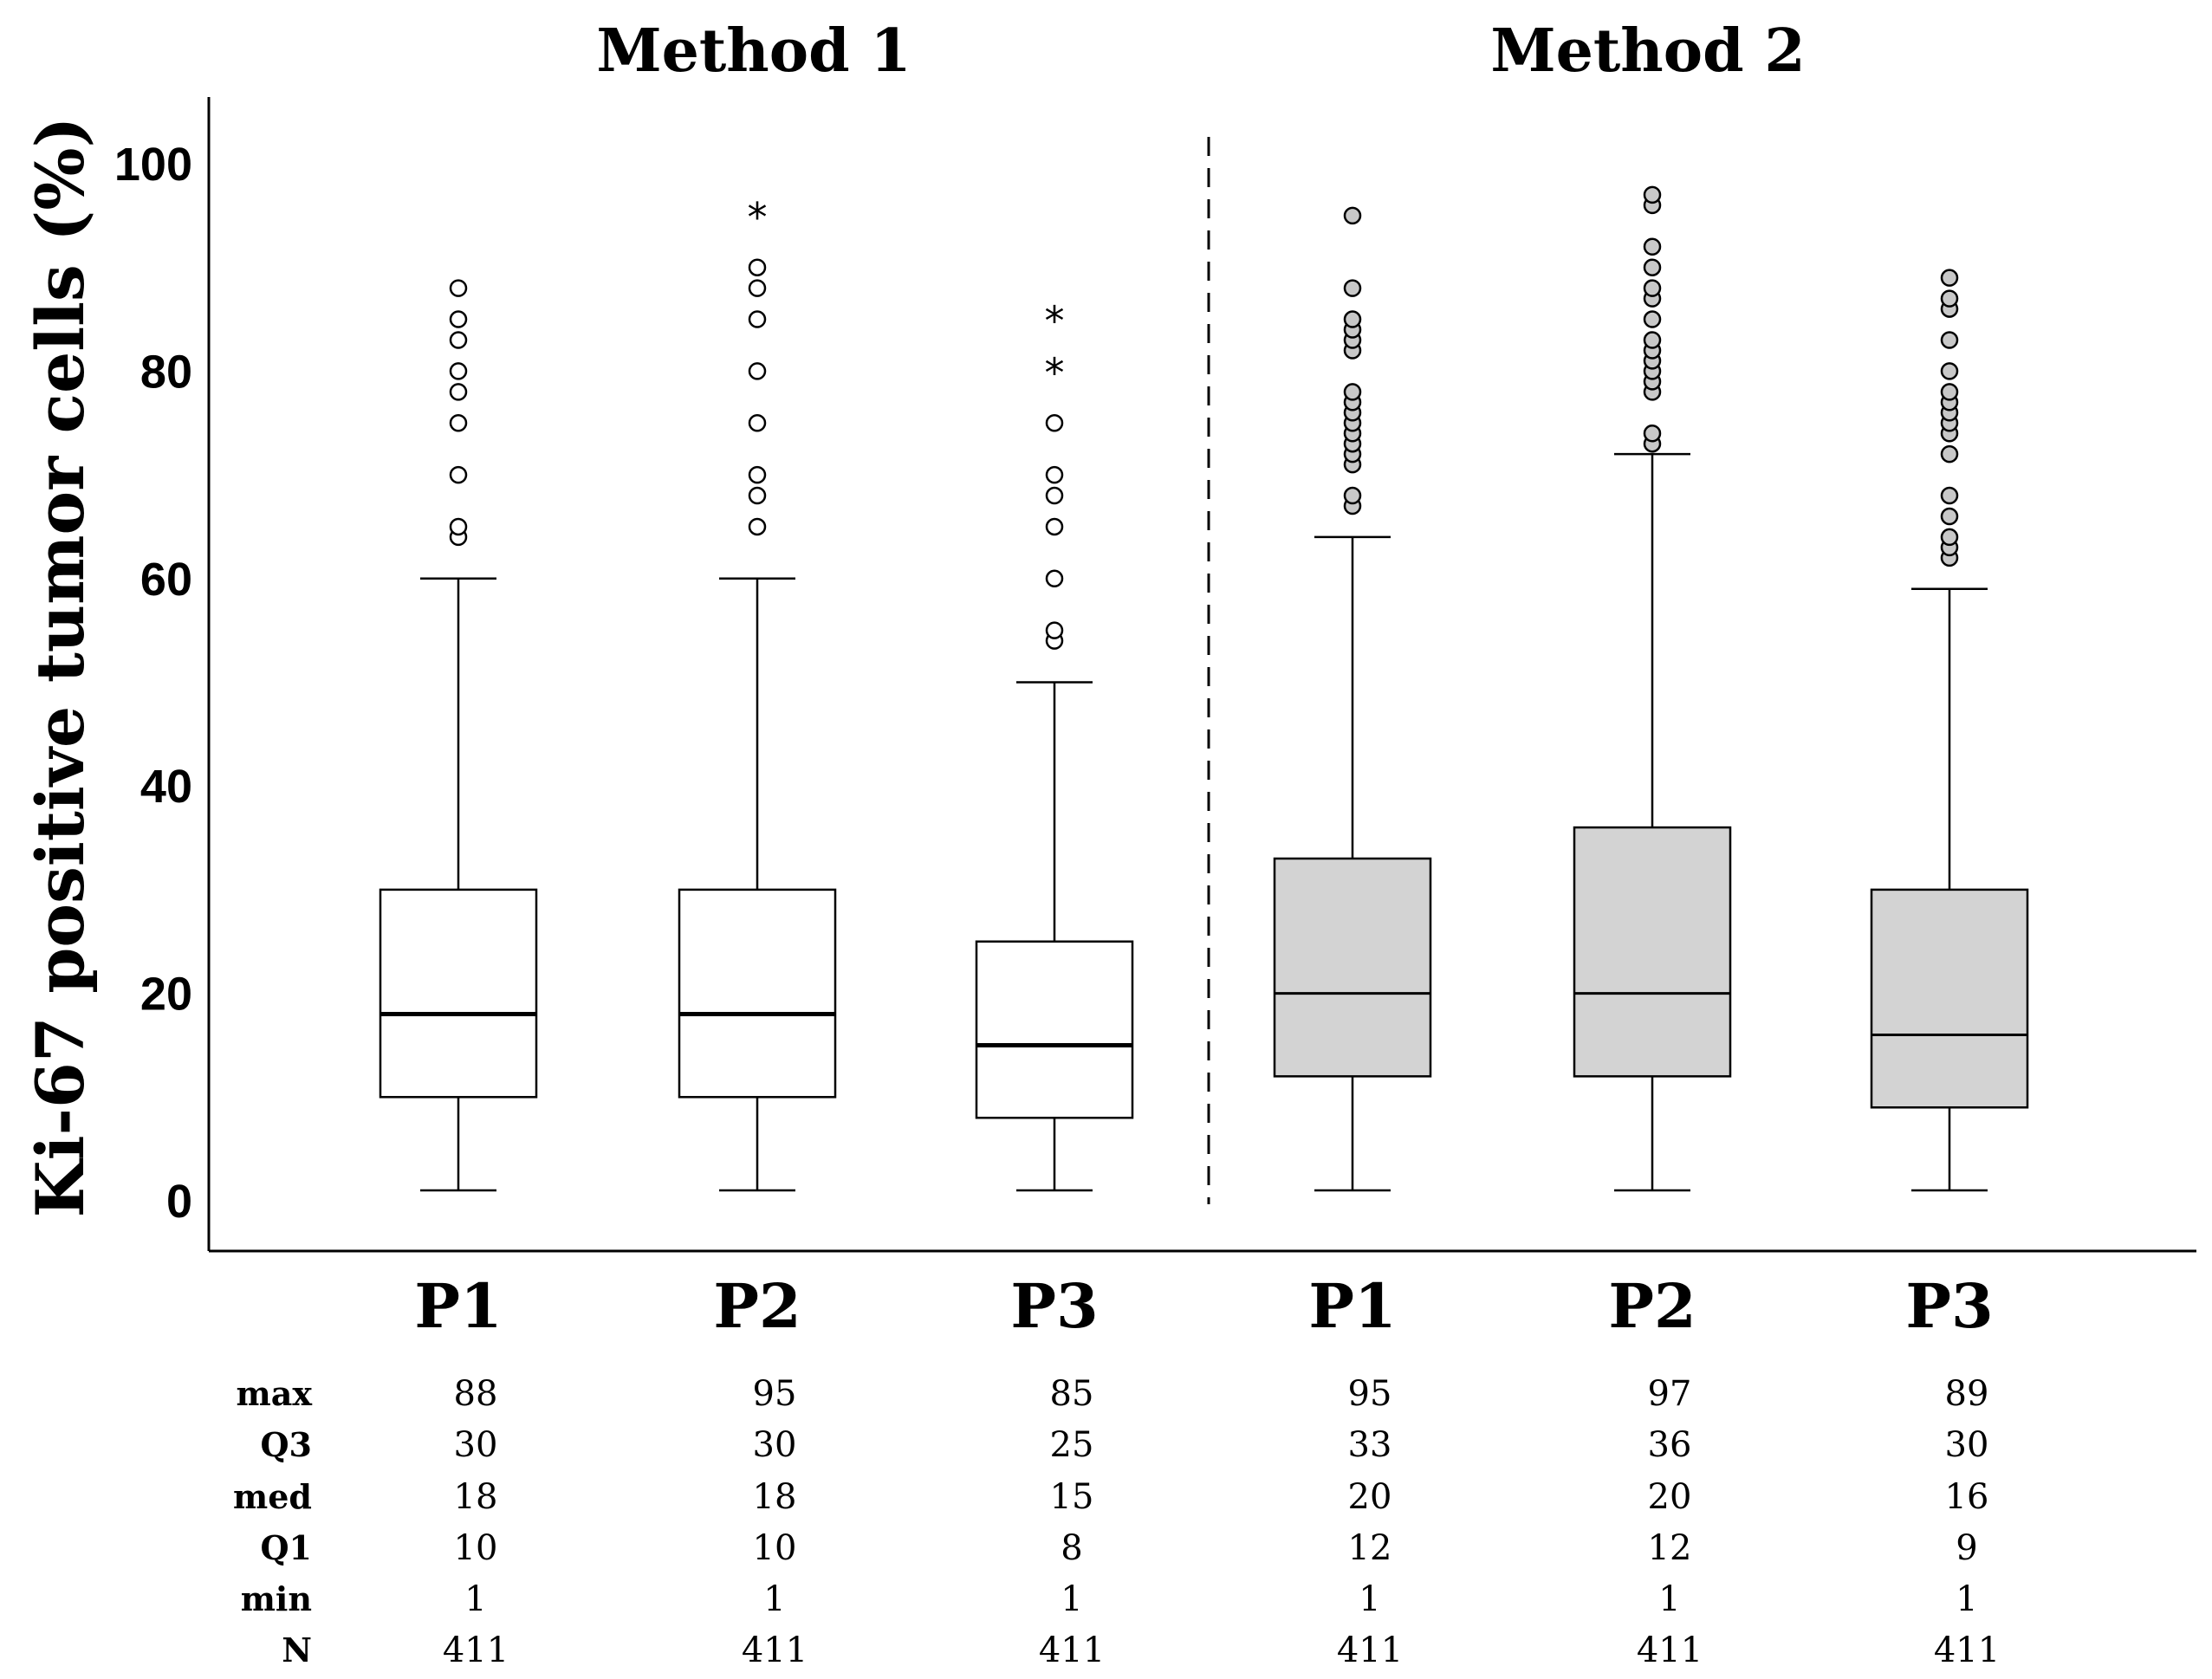 Image resolution: width=2212 pixels, height=1679 pixels. What do you see at coordinates (275, 1393) in the screenshot?
I see `stat-row-label: max` at bounding box center [275, 1393].